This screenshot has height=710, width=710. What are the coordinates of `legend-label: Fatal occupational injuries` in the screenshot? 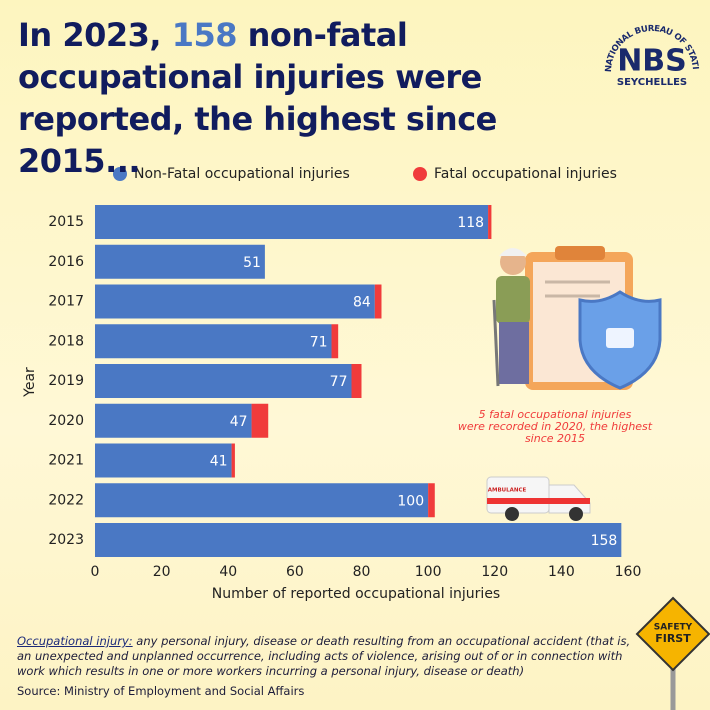 It's located at (525, 174).